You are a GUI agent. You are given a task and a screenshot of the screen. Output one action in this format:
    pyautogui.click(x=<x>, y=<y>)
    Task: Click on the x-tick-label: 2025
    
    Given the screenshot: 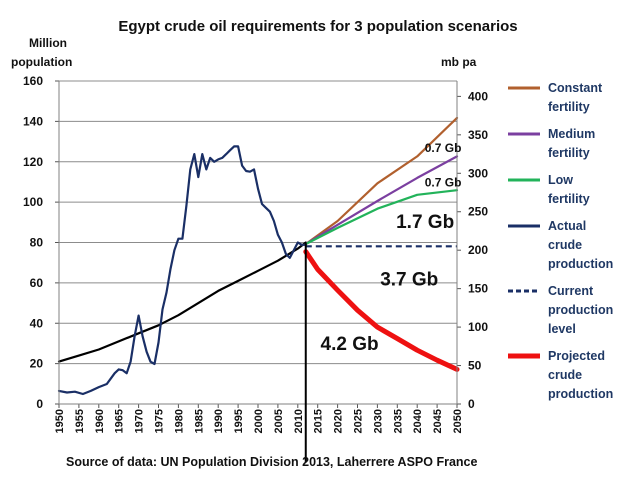 What is the action you would take?
    pyautogui.click(x=359, y=421)
    